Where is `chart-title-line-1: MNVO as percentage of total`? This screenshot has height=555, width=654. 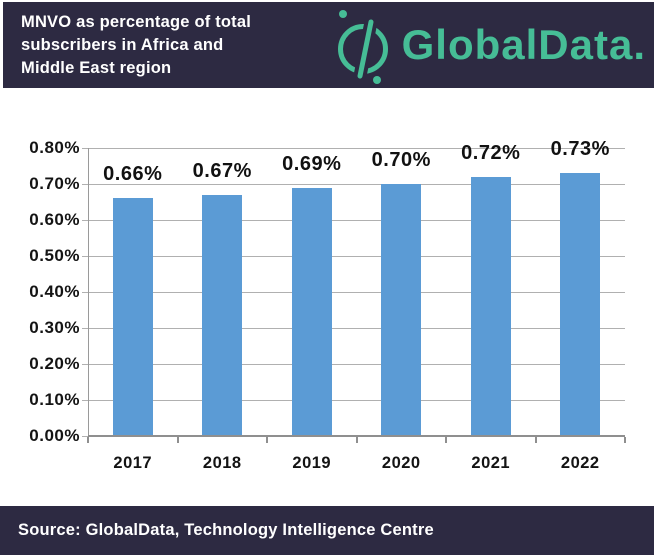 chart-title-line-1: MNVO as percentage of total is located at coordinates (136, 21).